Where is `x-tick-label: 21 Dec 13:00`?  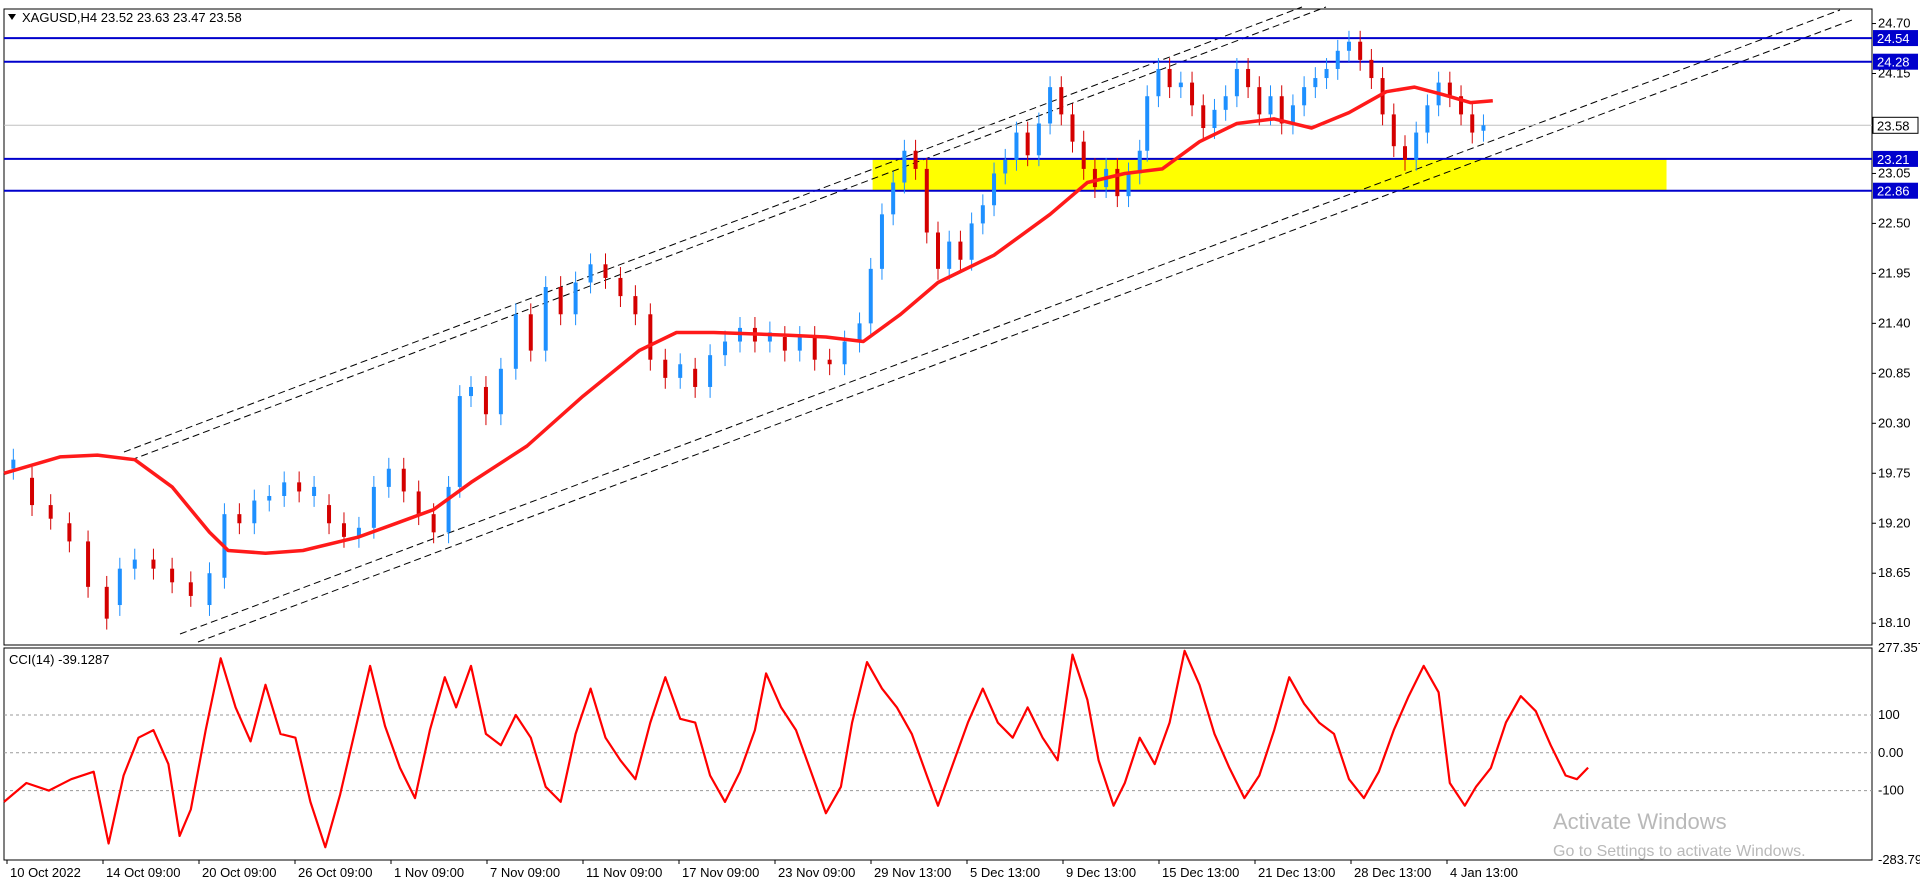
x-tick-label: 21 Dec 13:00 is located at coordinates (1296, 872).